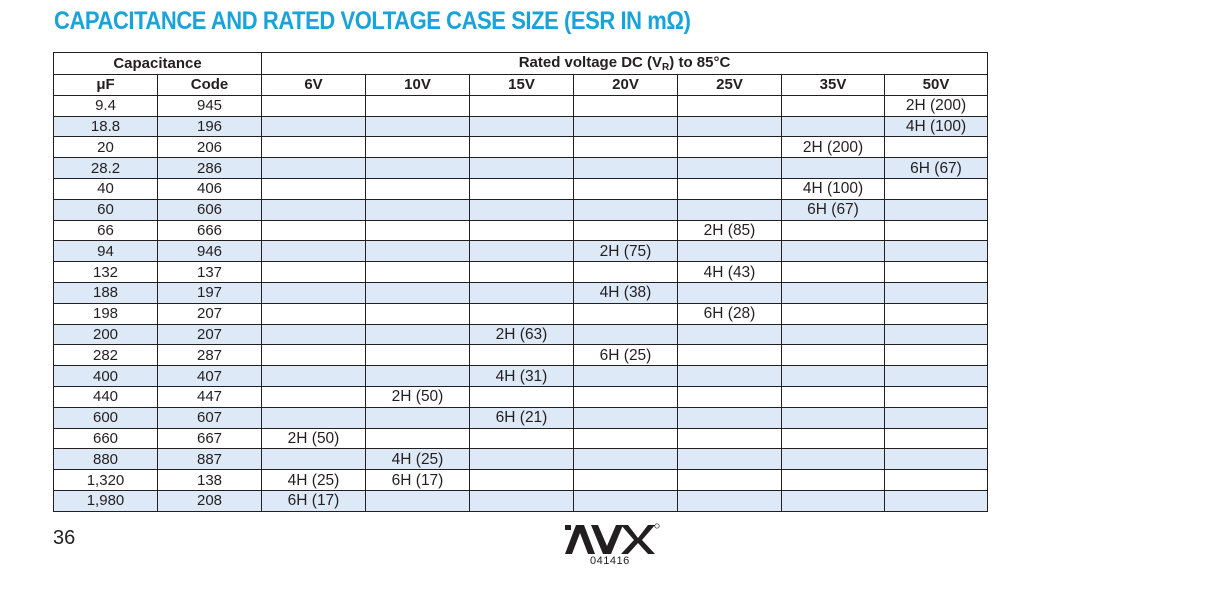  I want to click on case-size-cell: 4H (43), so click(729, 272).